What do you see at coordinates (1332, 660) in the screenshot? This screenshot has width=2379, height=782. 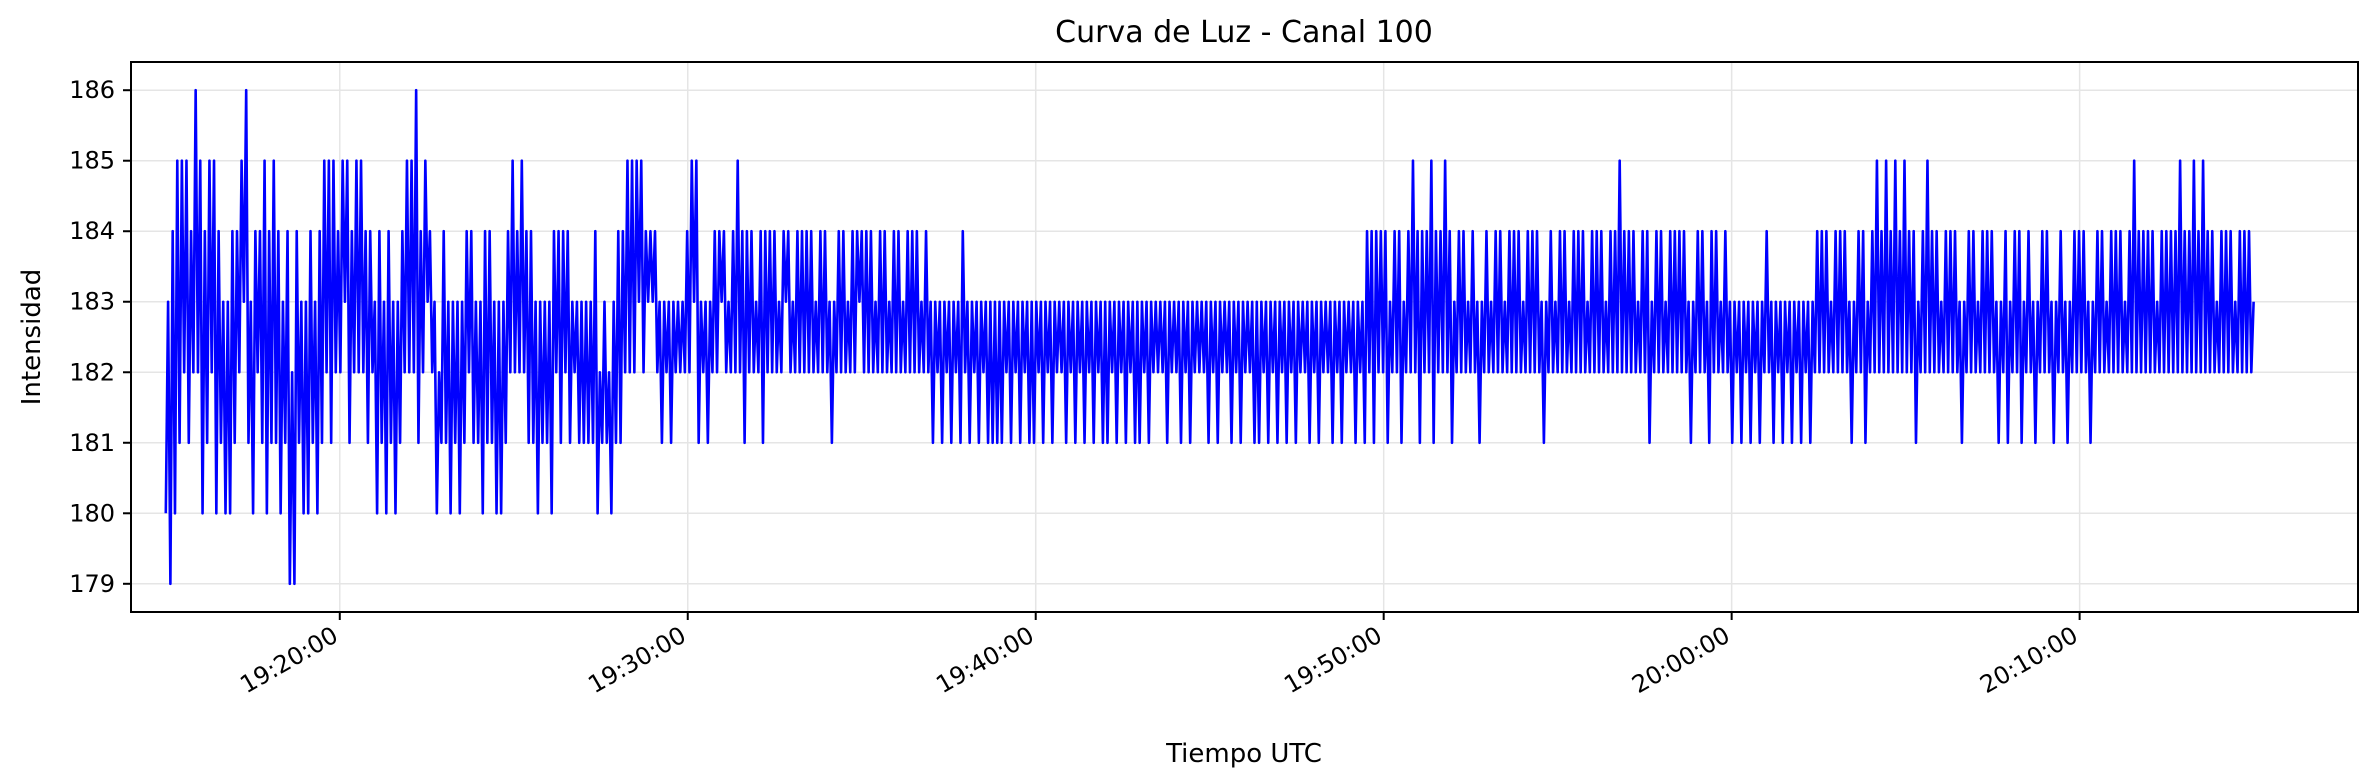 I see `x-tick-label: 19:50:00` at bounding box center [1332, 660].